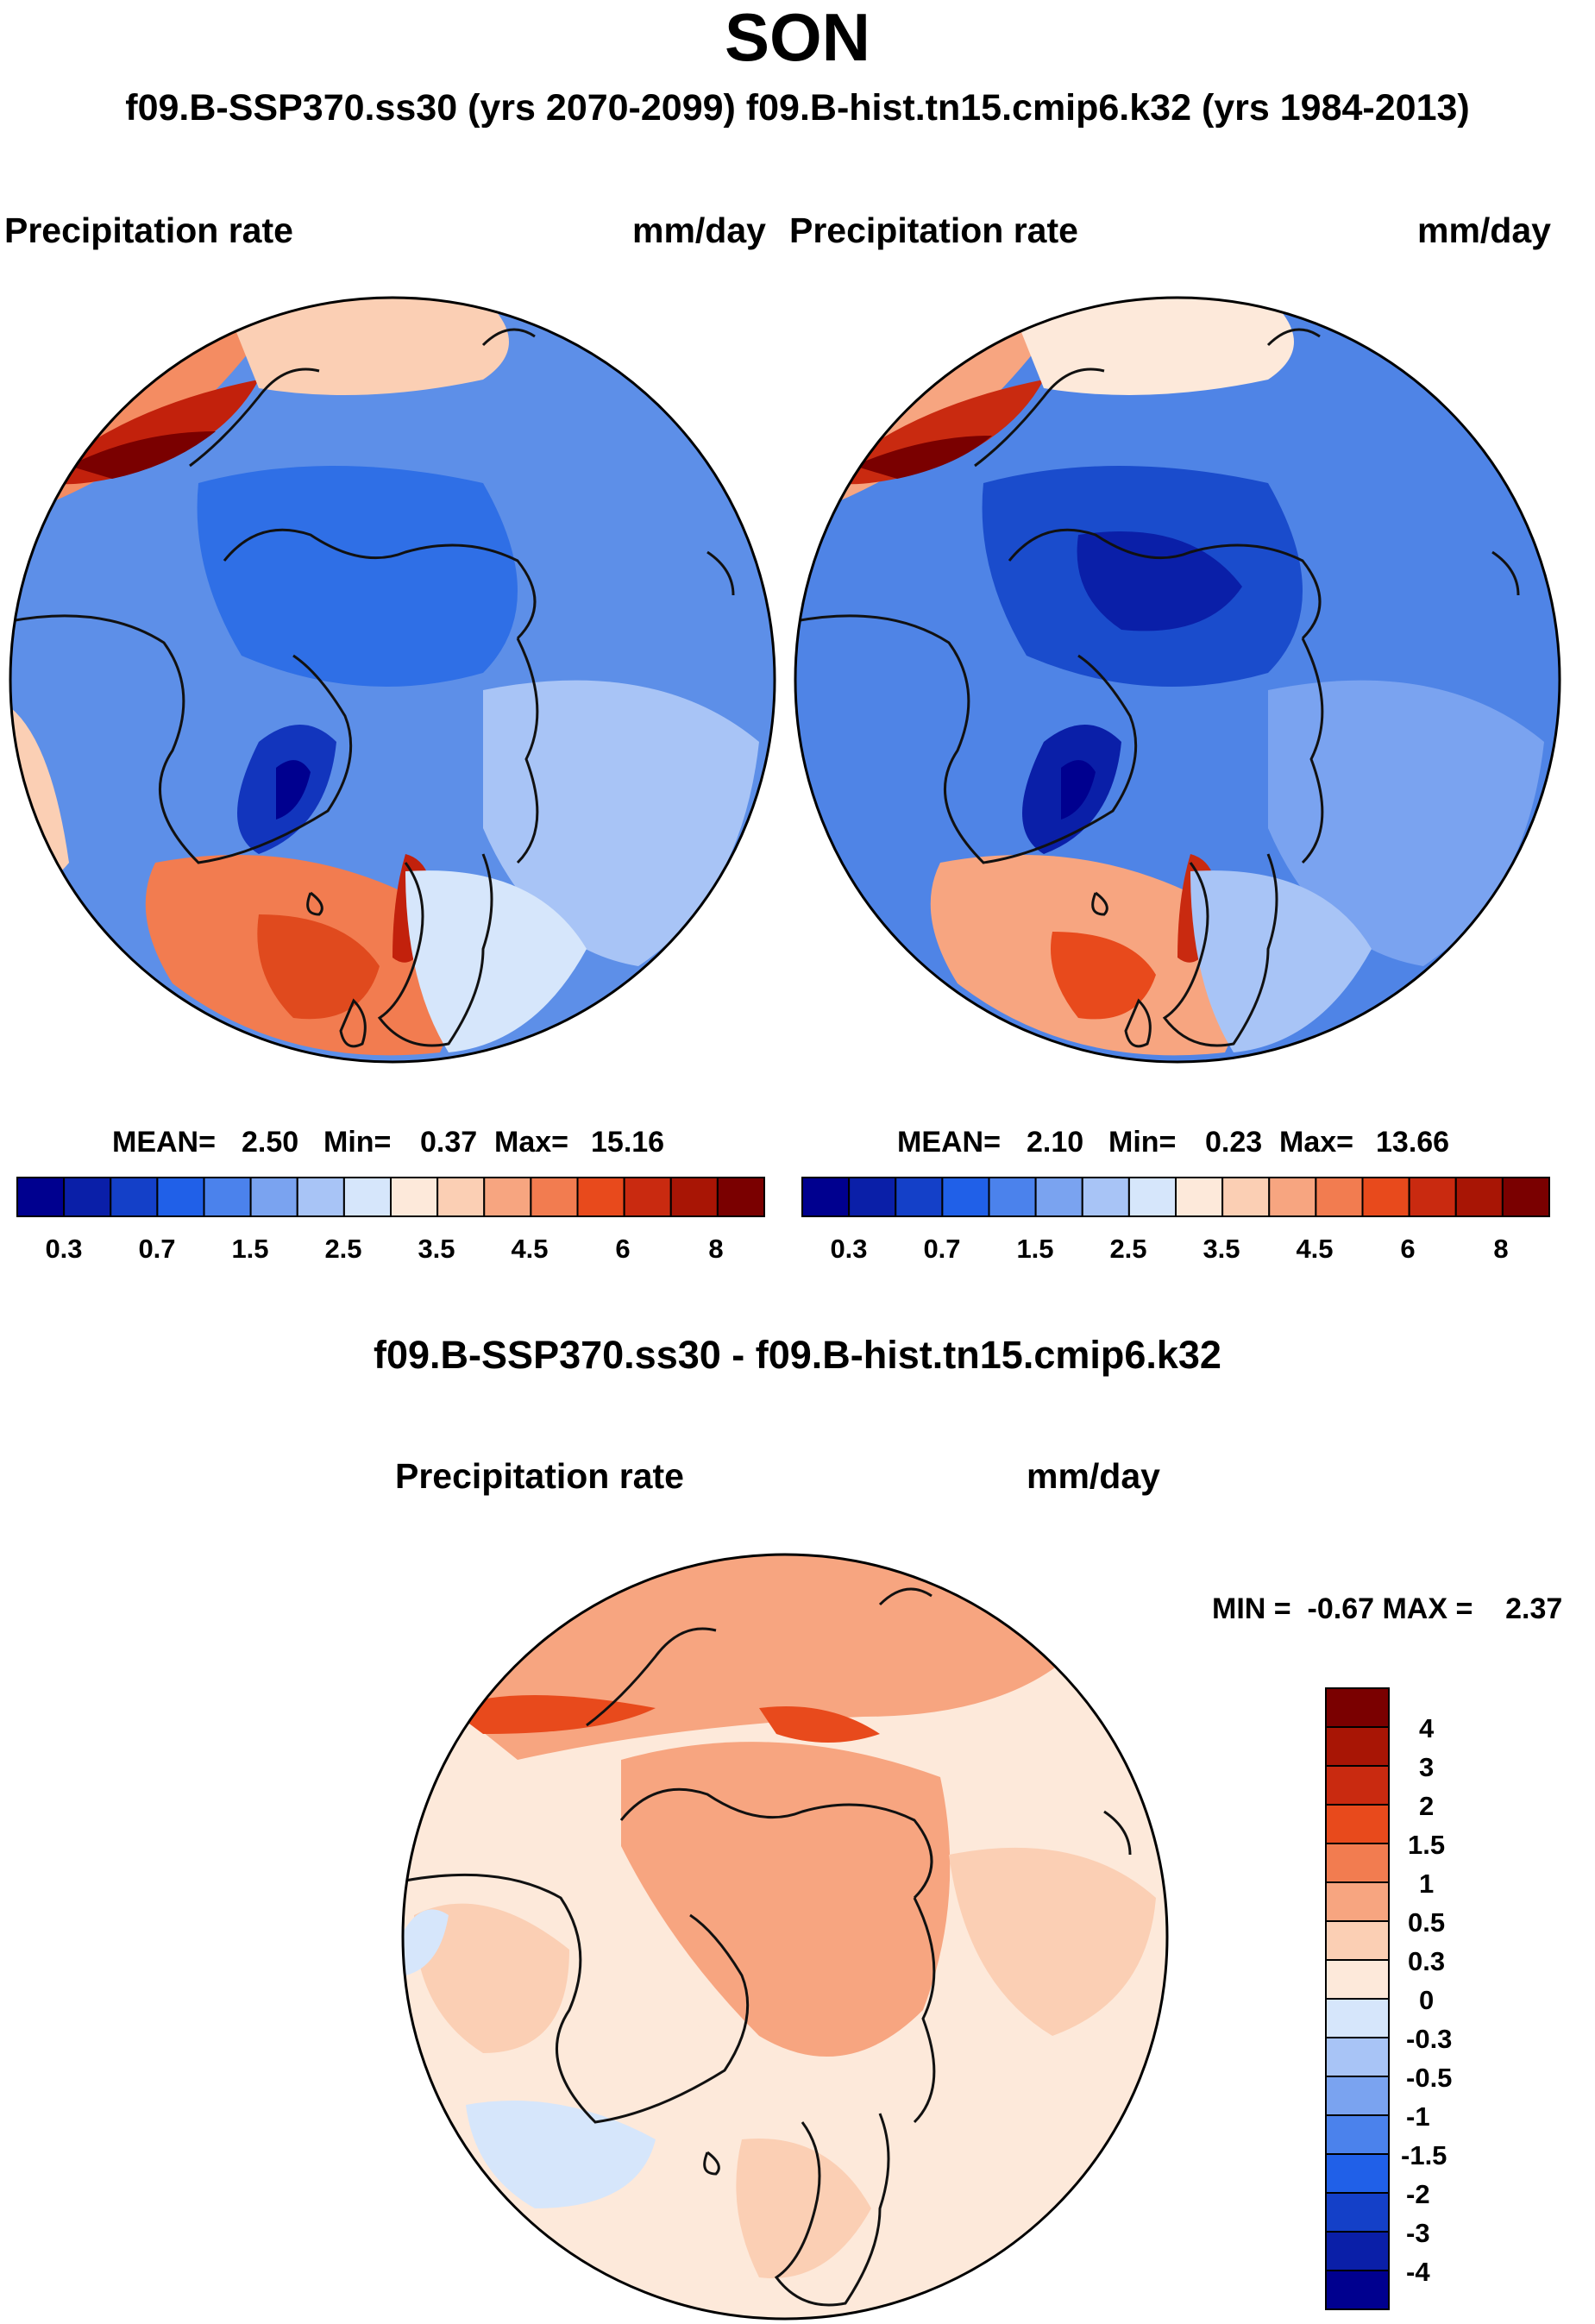  What do you see at coordinates (372, 688) in the screenshot?
I see `panel1-coastlines` at bounding box center [372, 688].